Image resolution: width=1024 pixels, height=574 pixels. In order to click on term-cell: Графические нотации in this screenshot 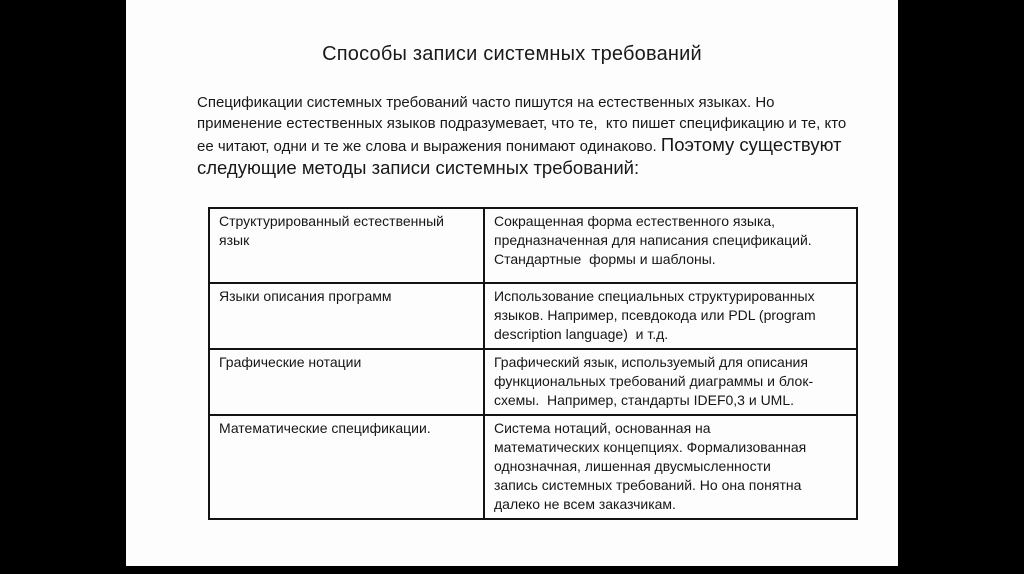, I will do `click(346, 382)`.